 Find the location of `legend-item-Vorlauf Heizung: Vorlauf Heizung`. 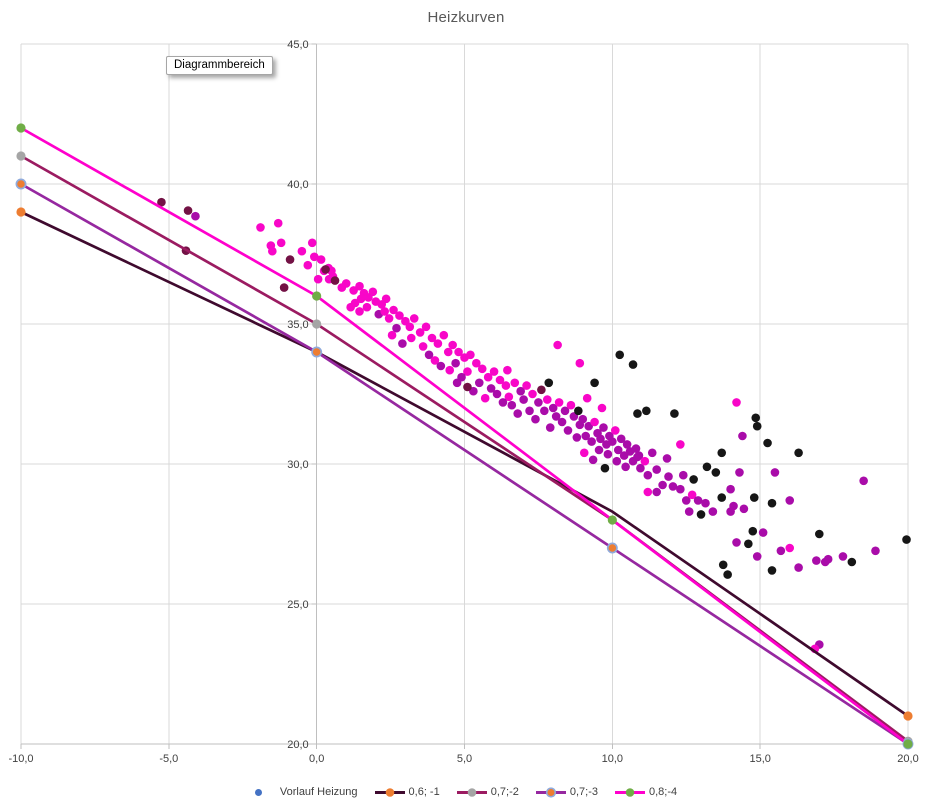

legend-item-Vorlauf Heizung: Vorlauf Heizung is located at coordinates (306, 792).